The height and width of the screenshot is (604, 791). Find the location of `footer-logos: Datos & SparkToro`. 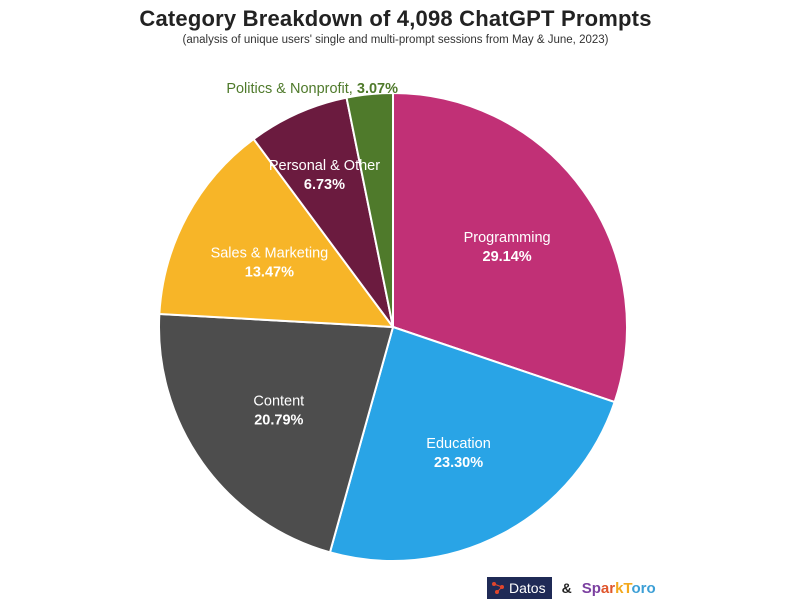

footer-logos: Datos & SparkToro is located at coordinates (571, 588).